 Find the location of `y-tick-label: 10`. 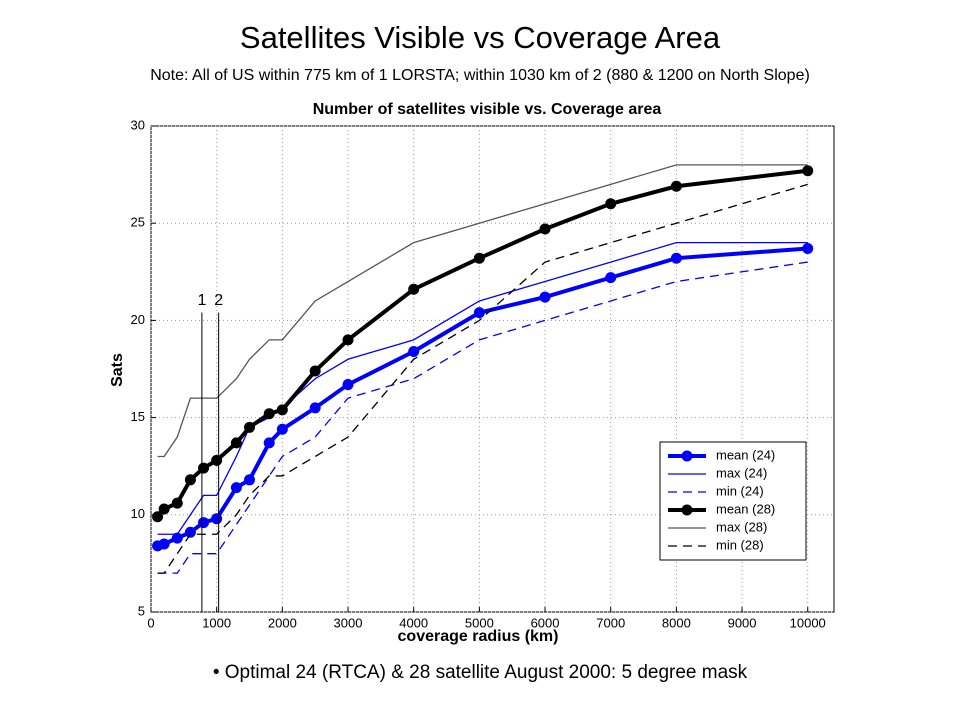

y-tick-label: 10 is located at coordinates (138, 513).